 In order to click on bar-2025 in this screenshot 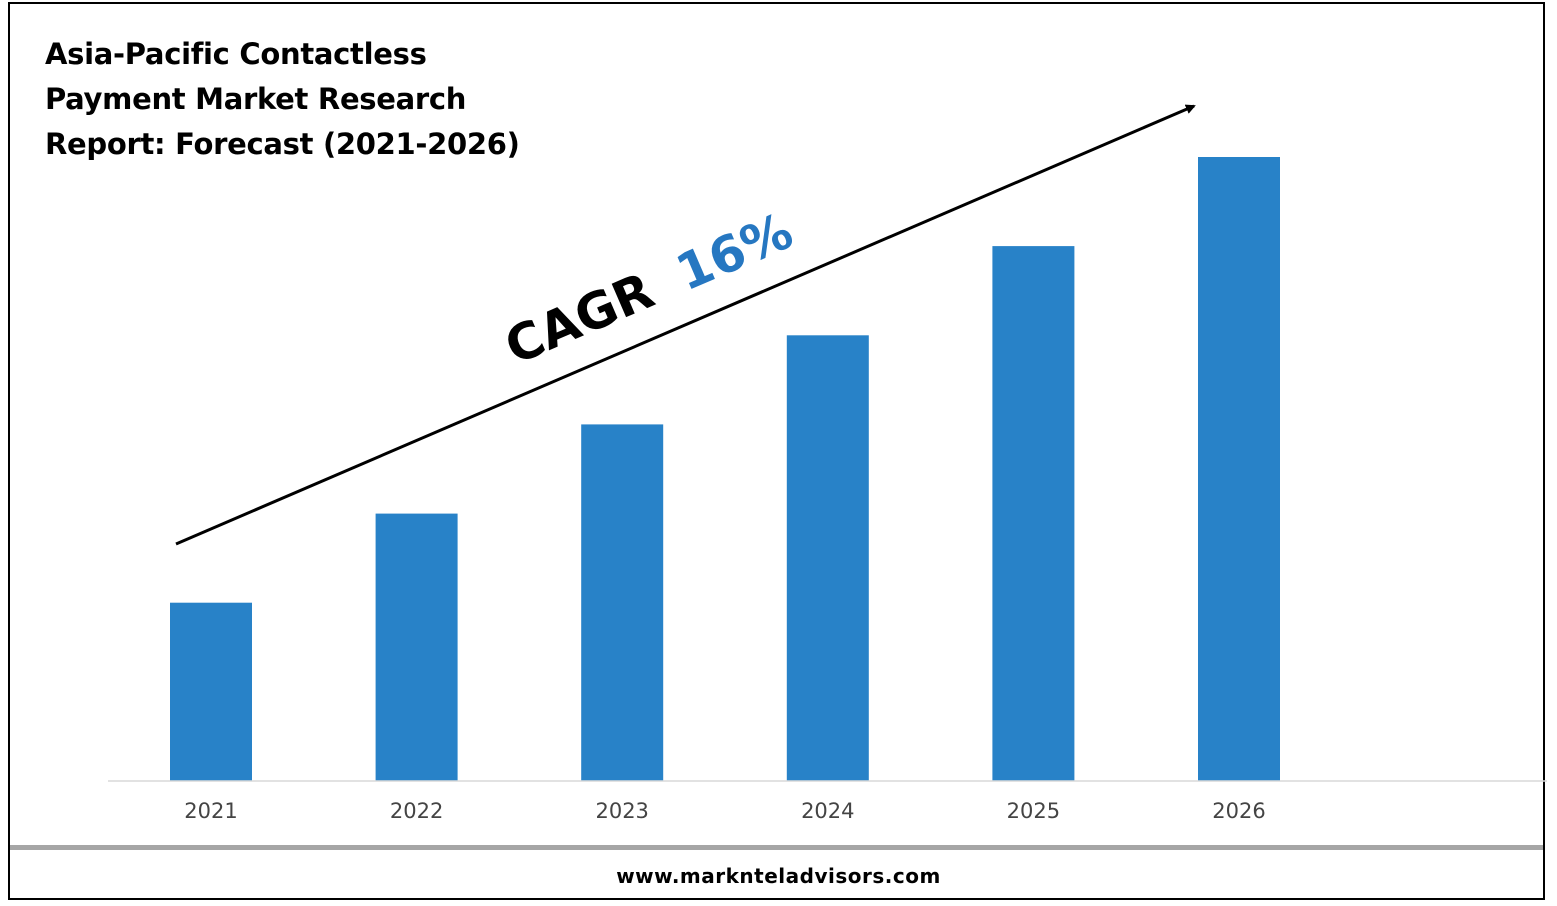, I will do `click(1033, 514)`.